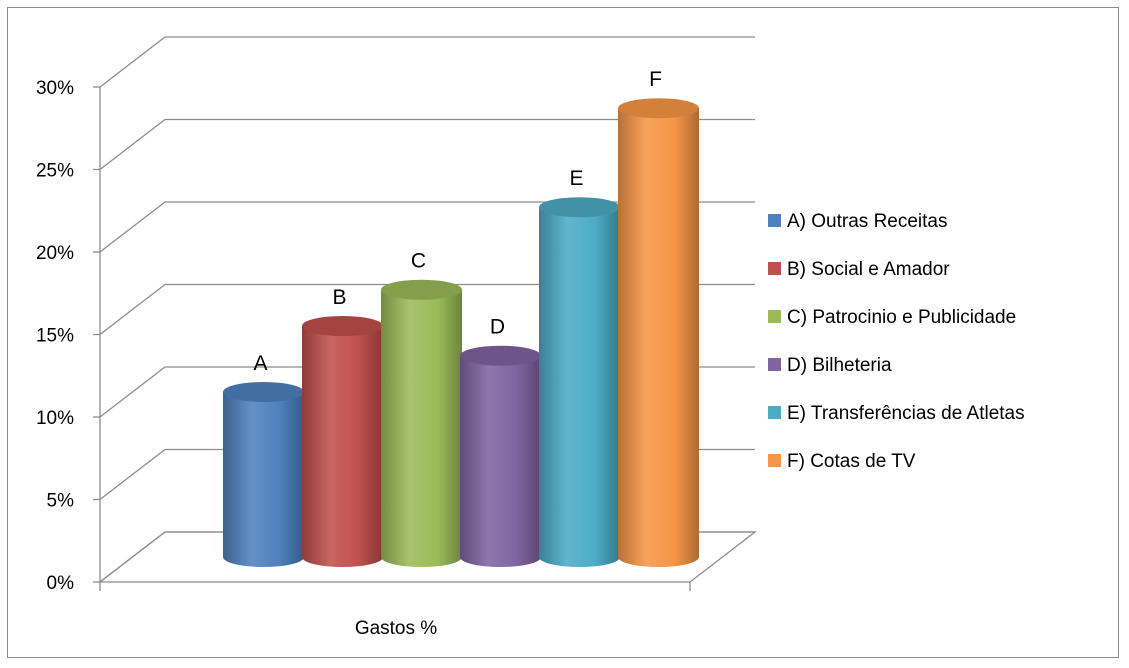 The width and height of the screenshot is (1129, 668). Describe the element at coordinates (655, 79) in the screenshot. I see `bar-label: F` at that location.